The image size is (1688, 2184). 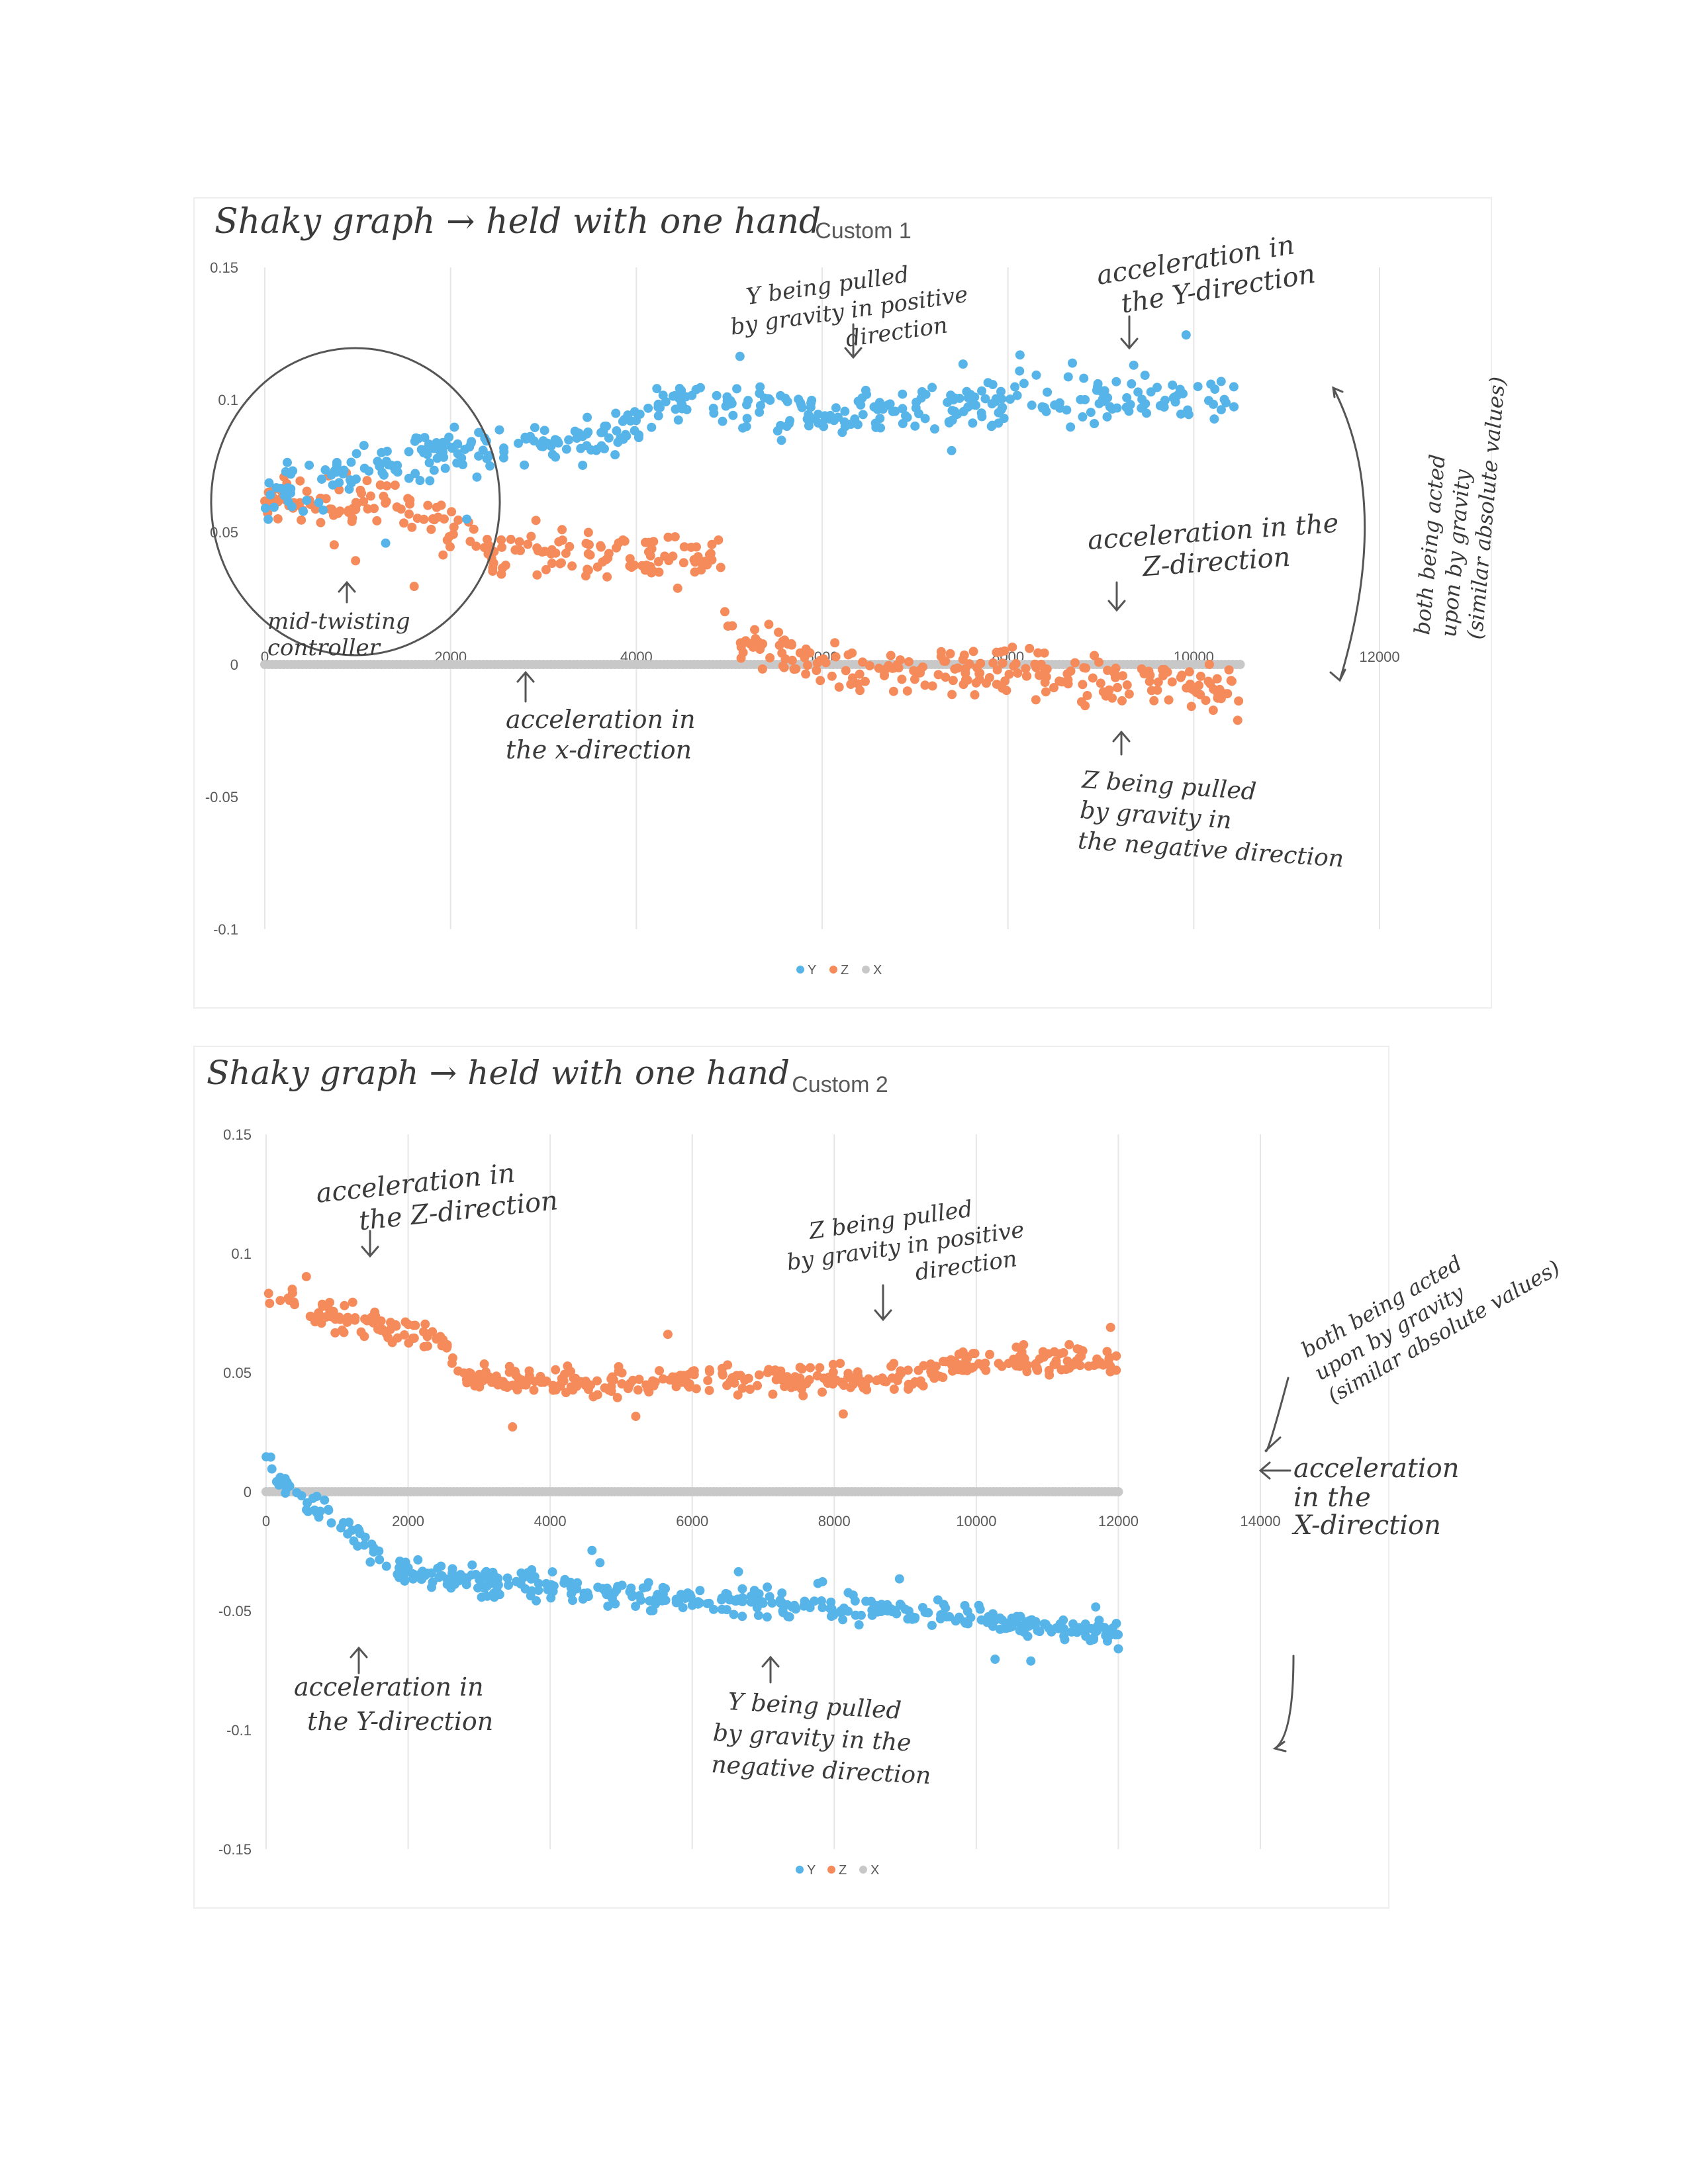 What do you see at coordinates (237, 1373) in the screenshot?
I see `y-tick-label: 0.05` at bounding box center [237, 1373].